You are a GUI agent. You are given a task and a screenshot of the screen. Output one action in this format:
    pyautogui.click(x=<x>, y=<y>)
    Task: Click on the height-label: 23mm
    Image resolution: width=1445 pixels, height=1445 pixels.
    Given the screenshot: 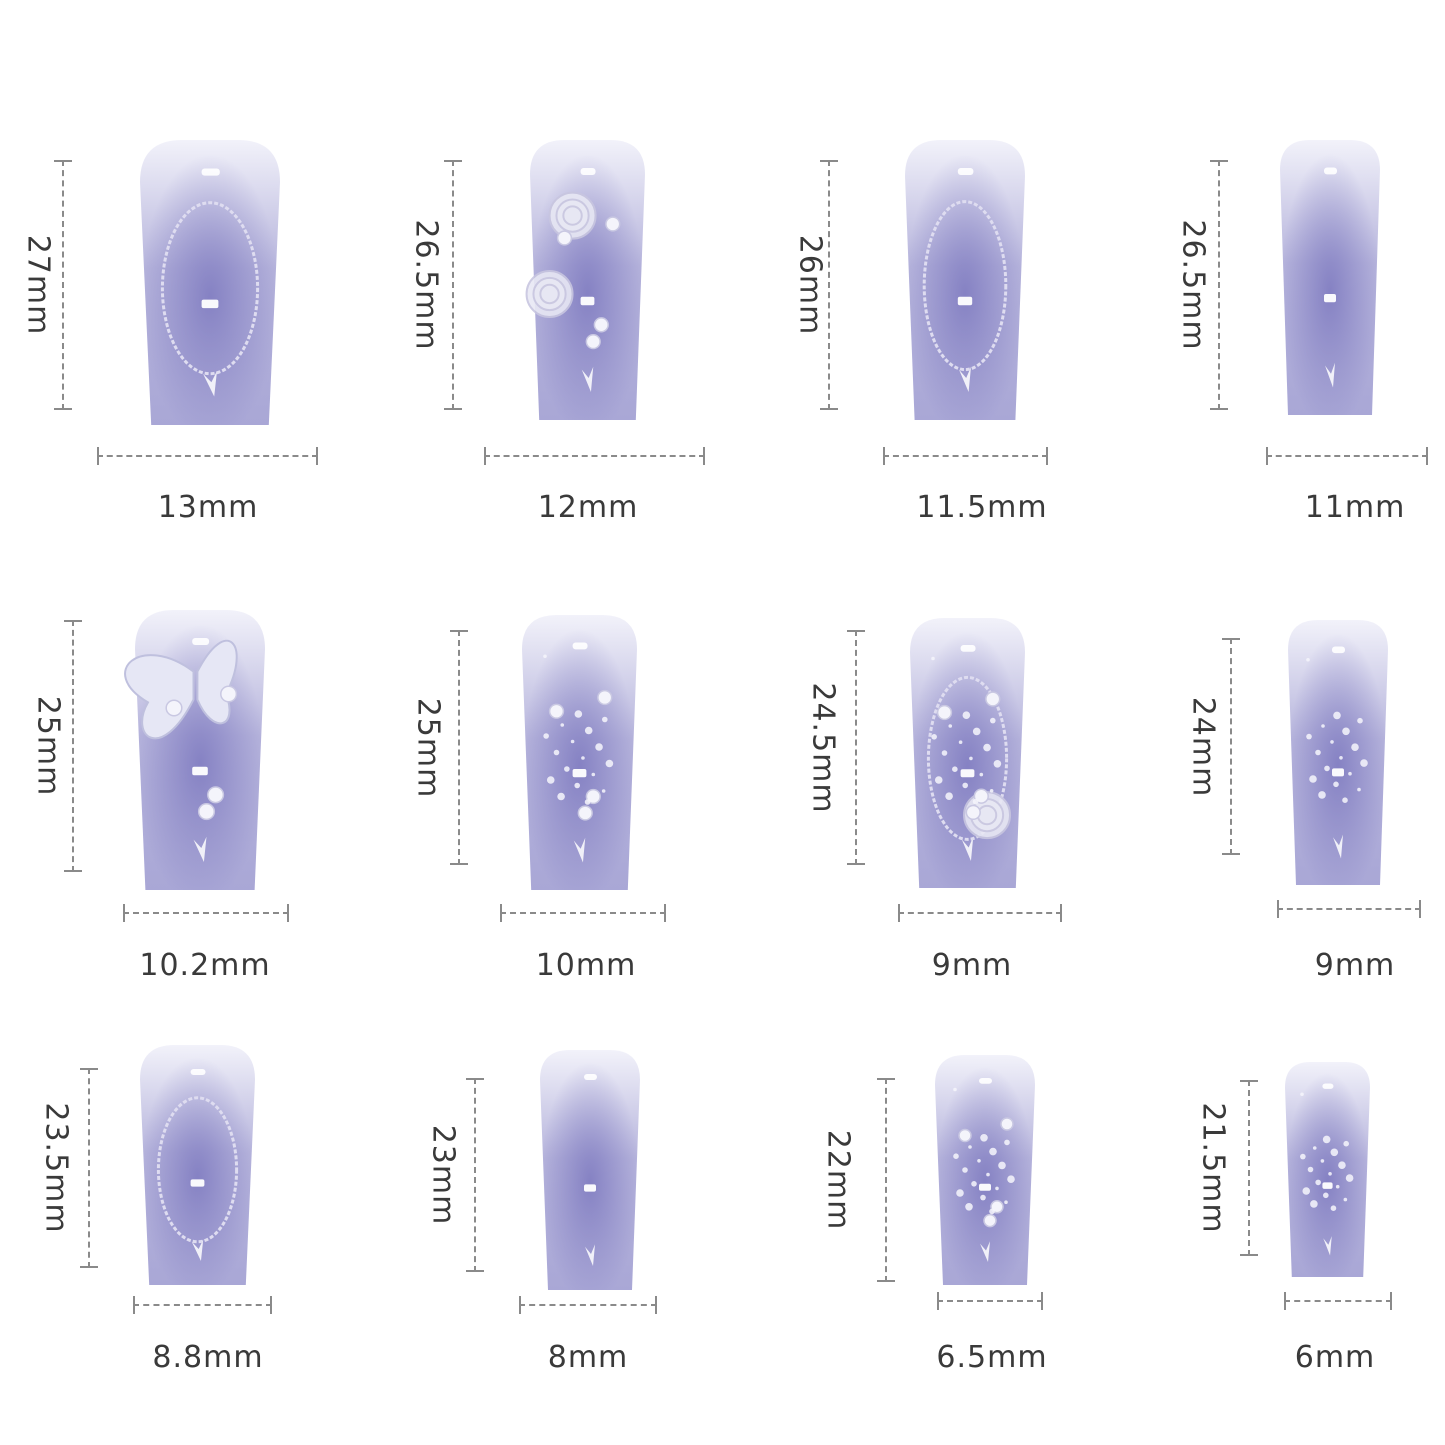 What is the action you would take?
    pyautogui.click(x=443, y=1175)
    